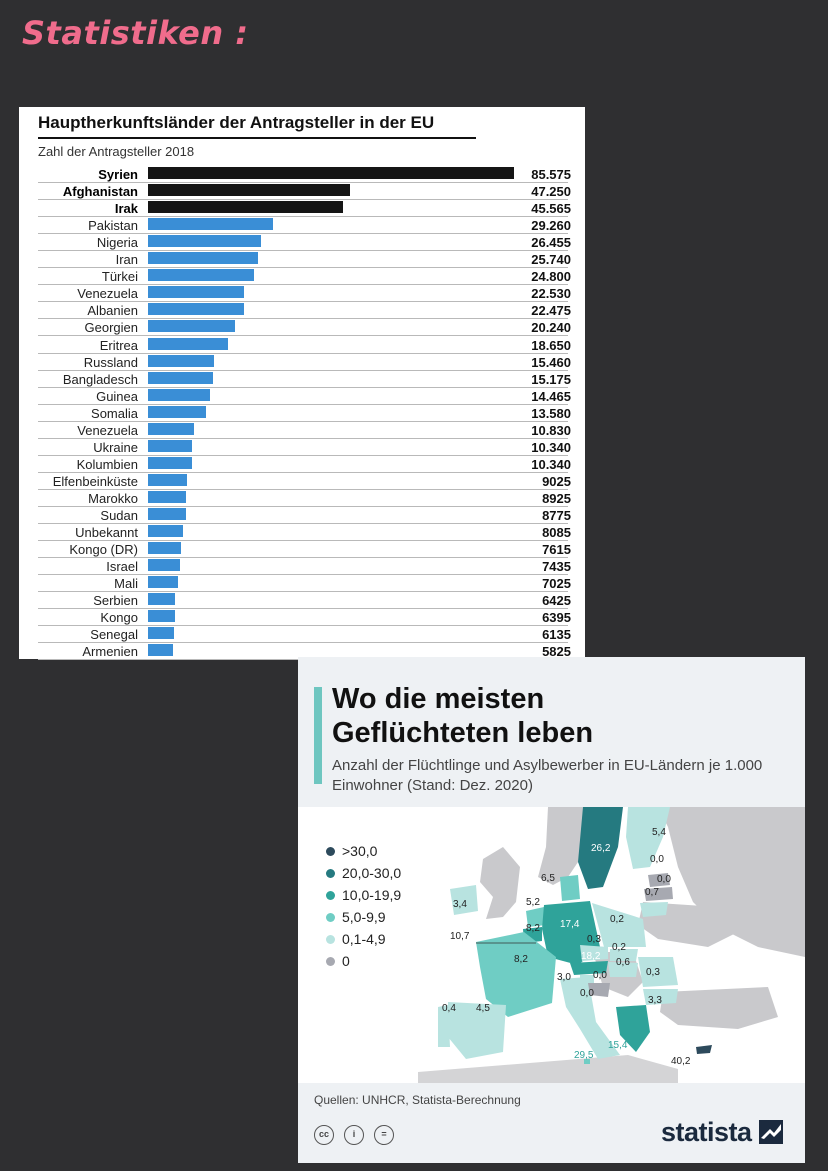 Image resolution: width=828 pixels, height=1171 pixels. I want to click on map-value-finland: 5,4, so click(659, 832).